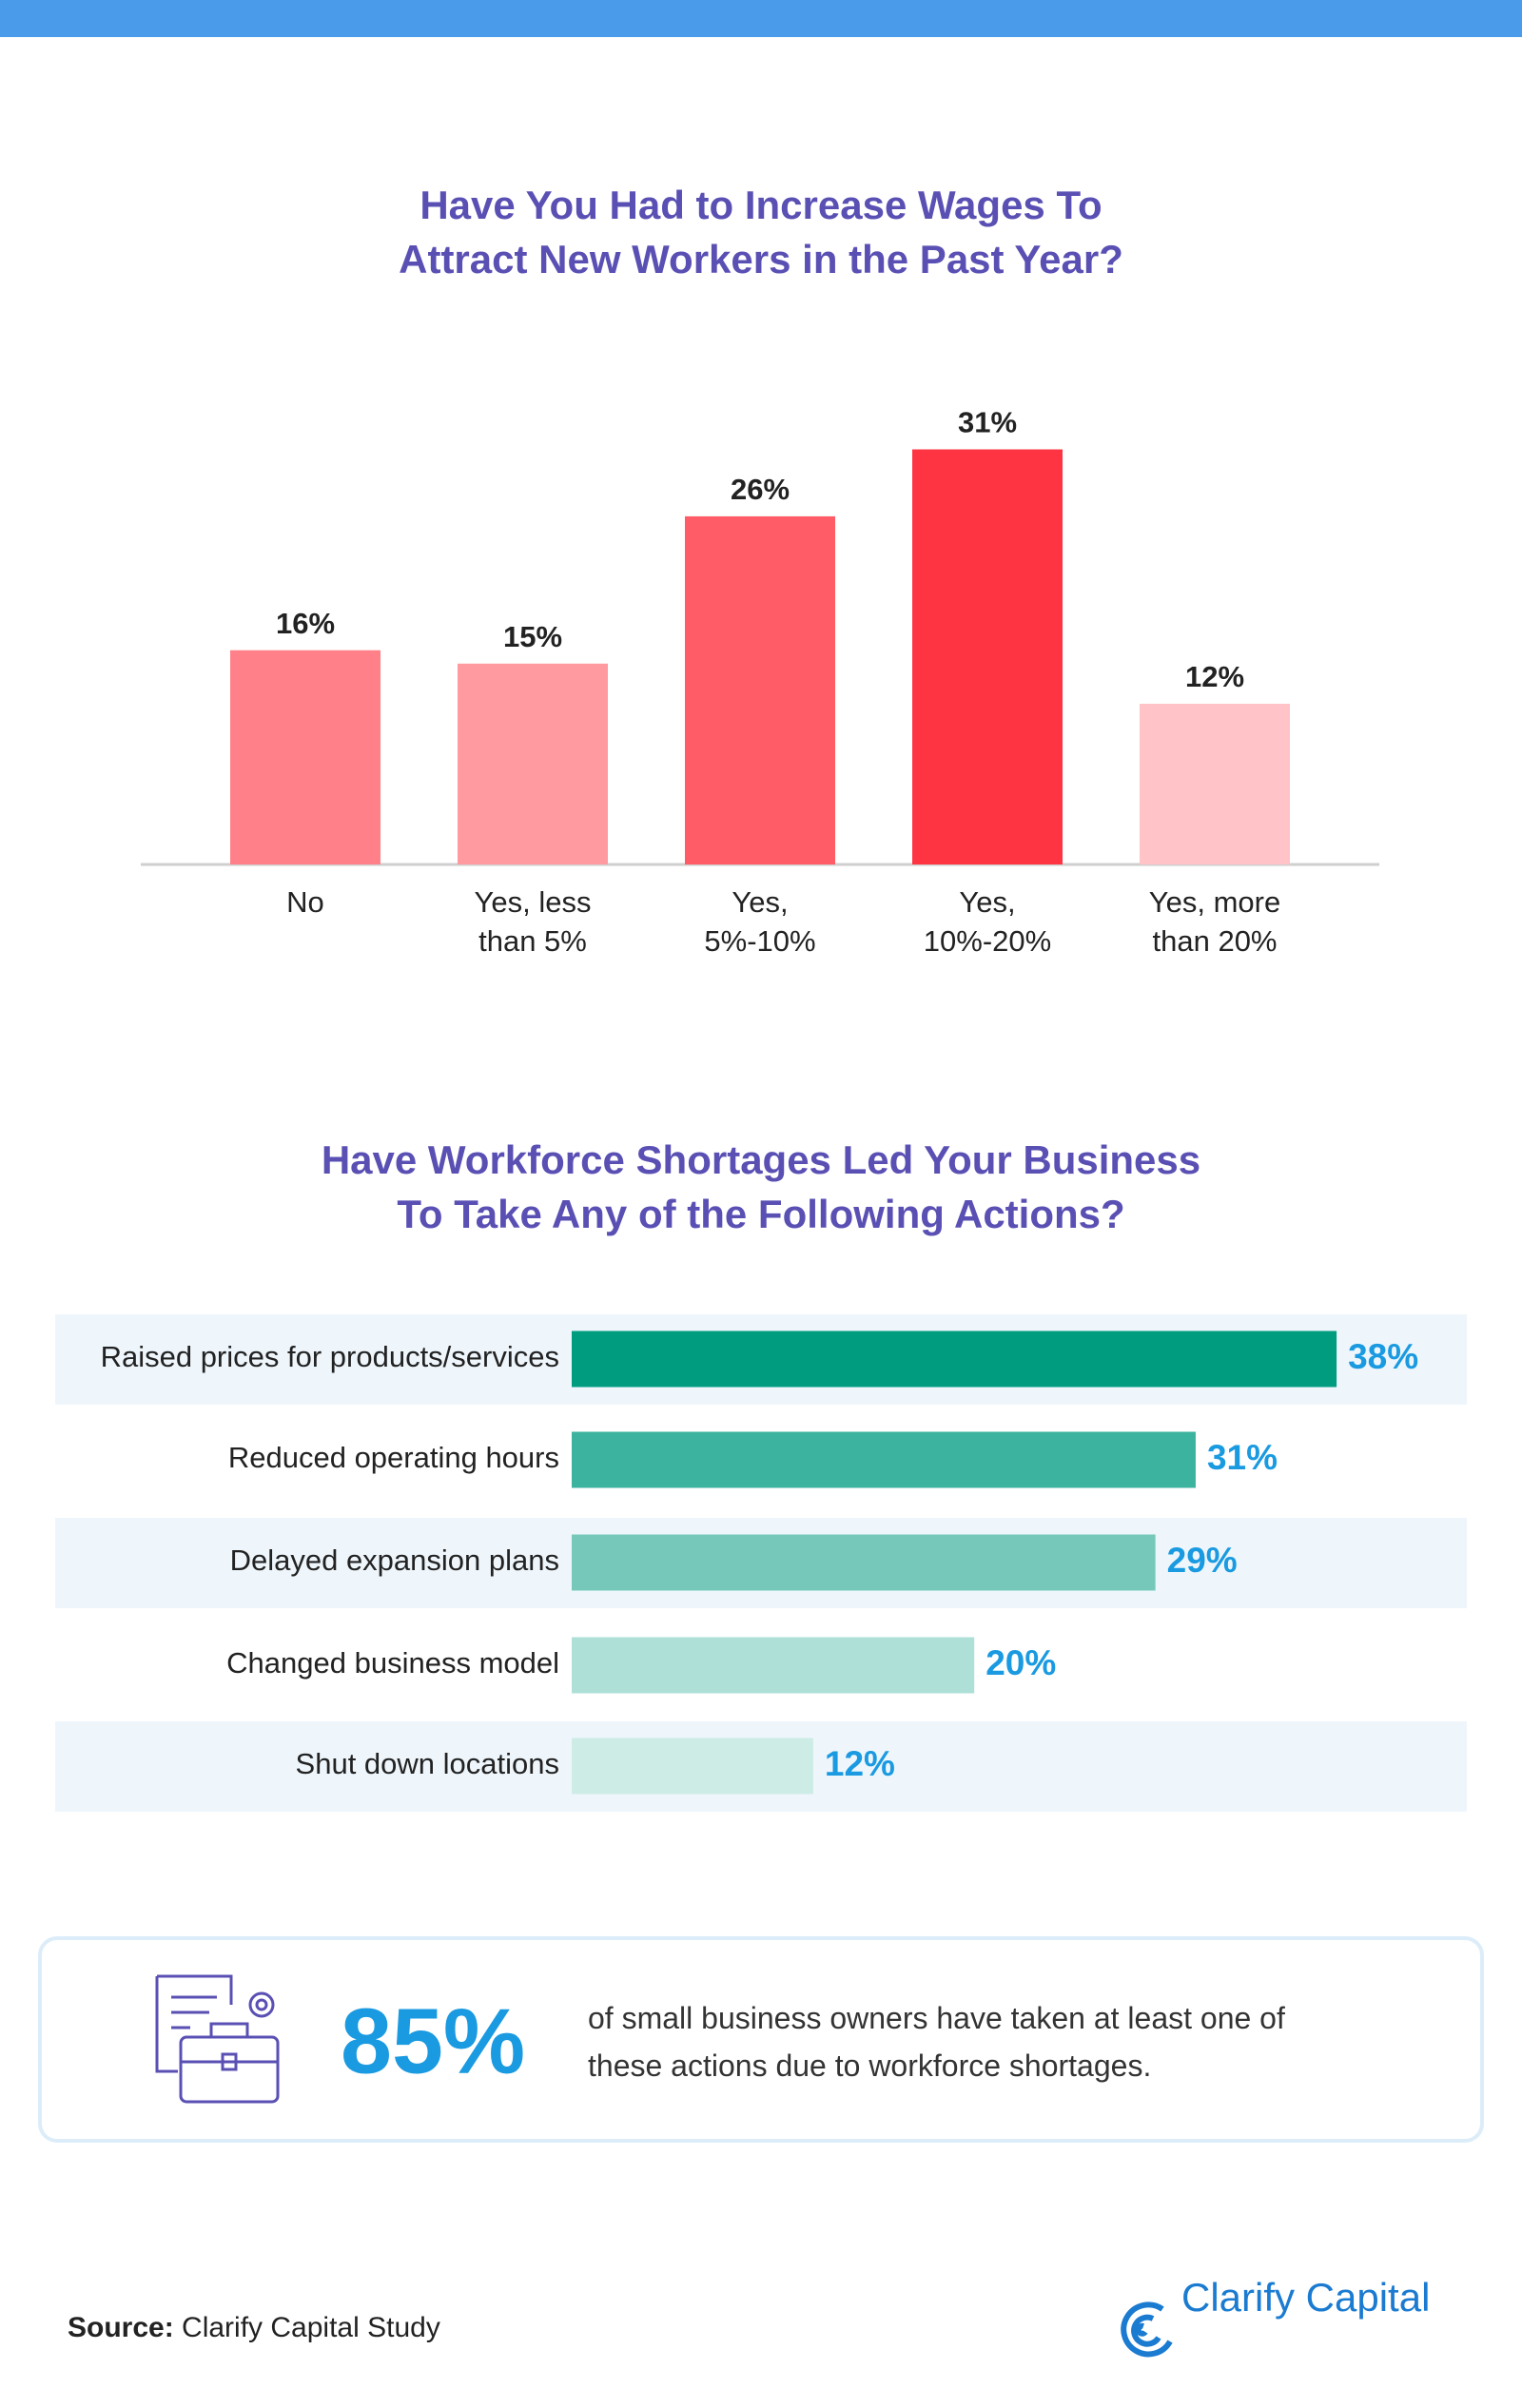 The height and width of the screenshot is (2408, 1522). I want to click on logo-text: Clarify Capital, so click(1306, 2297).